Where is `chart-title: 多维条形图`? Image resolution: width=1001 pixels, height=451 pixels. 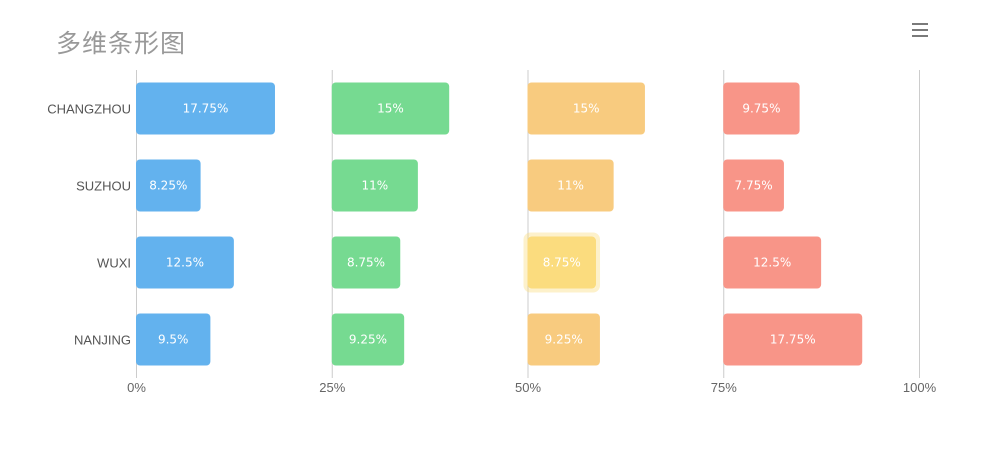 chart-title: 多维条形图 is located at coordinates (121, 43).